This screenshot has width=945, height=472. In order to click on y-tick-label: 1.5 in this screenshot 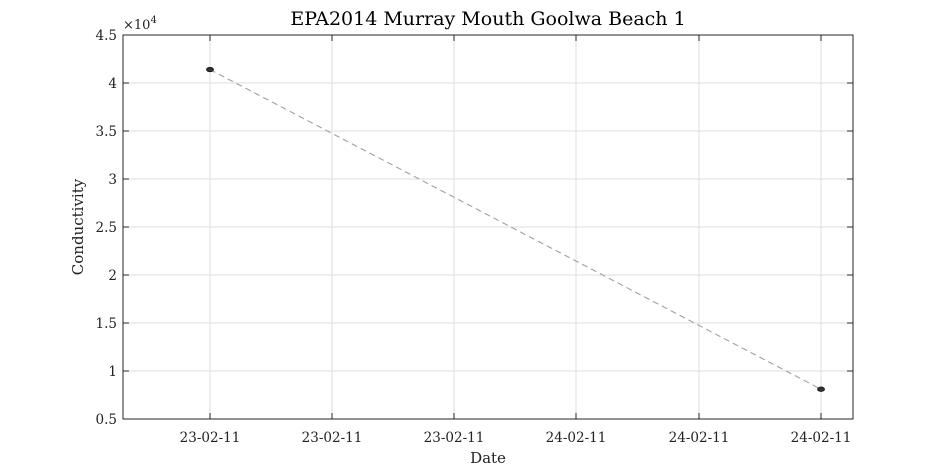, I will do `click(106, 324)`.